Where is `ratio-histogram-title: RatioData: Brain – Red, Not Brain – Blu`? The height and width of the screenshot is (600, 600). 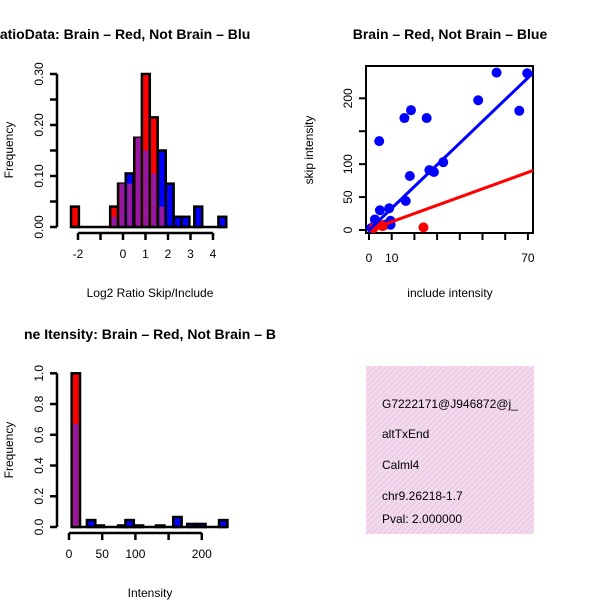
ratio-histogram-title: RatioData: Brain – Red, Not Brain – Blu is located at coordinates (125, 34).